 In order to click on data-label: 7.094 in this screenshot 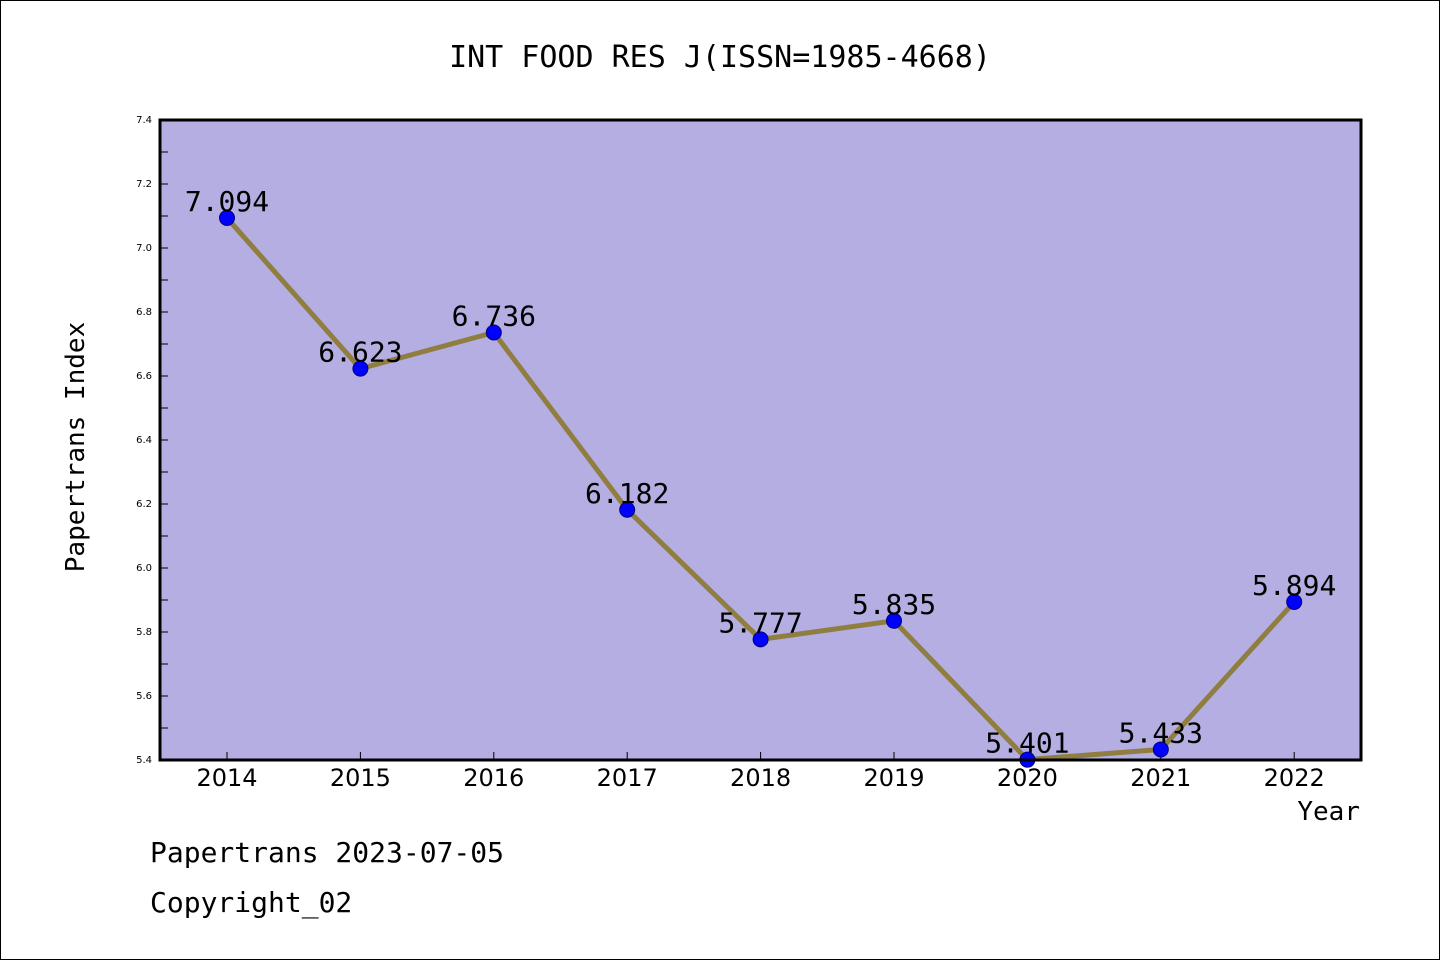, I will do `click(227, 201)`.